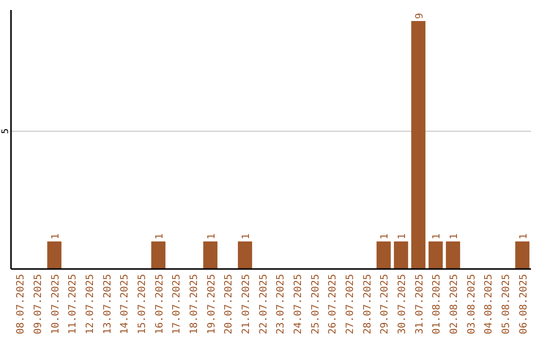  Describe the element at coordinates (160, 304) in the screenshot. I see `x-tick-label: 16.07.2025` at that location.